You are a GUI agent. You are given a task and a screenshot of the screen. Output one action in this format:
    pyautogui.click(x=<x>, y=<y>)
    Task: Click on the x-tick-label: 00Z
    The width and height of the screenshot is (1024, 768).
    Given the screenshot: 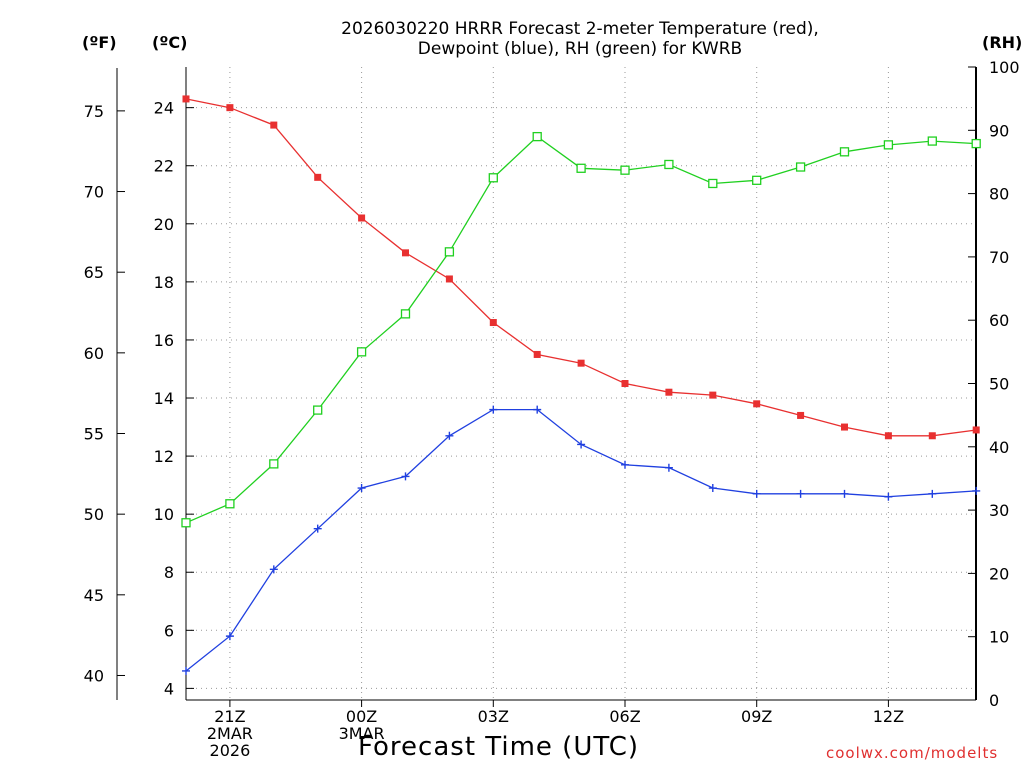 What is the action you would take?
    pyautogui.click(x=361, y=716)
    